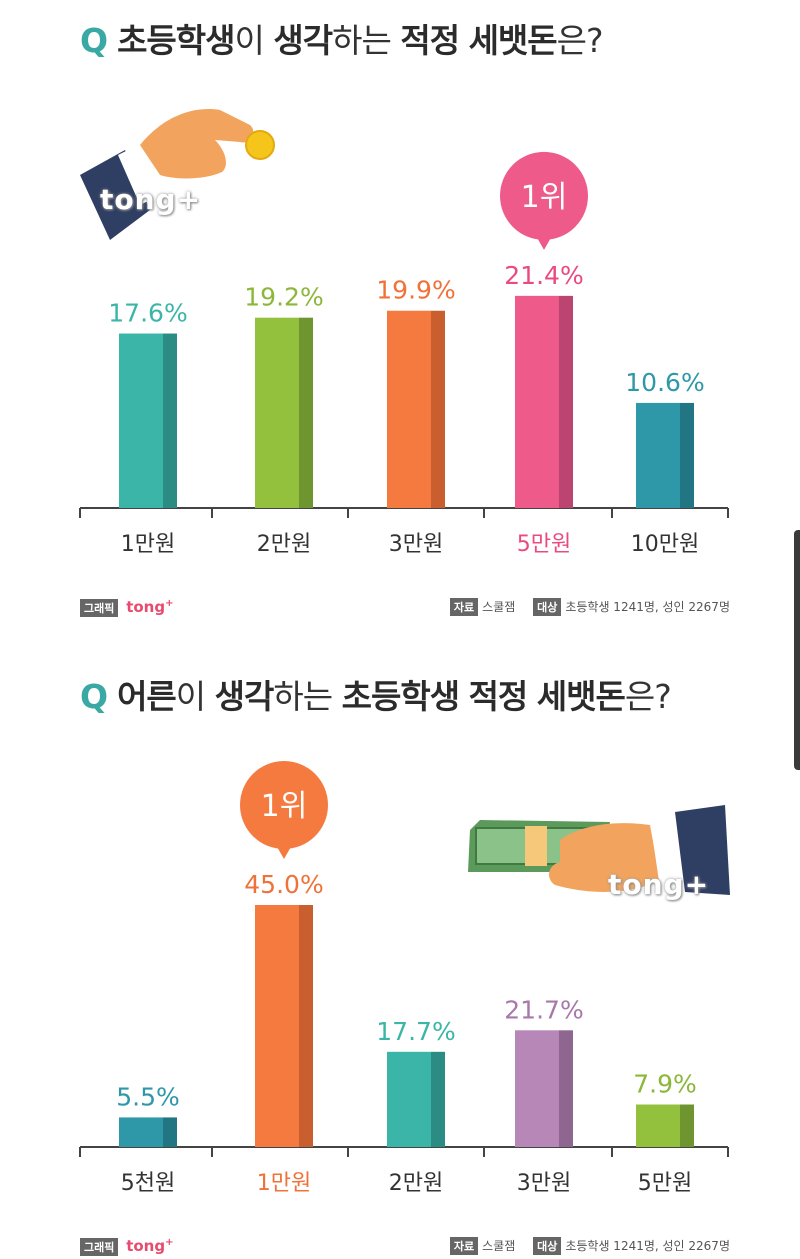  Describe the element at coordinates (687, 455) in the screenshot. I see `bar-side-10만원` at that location.